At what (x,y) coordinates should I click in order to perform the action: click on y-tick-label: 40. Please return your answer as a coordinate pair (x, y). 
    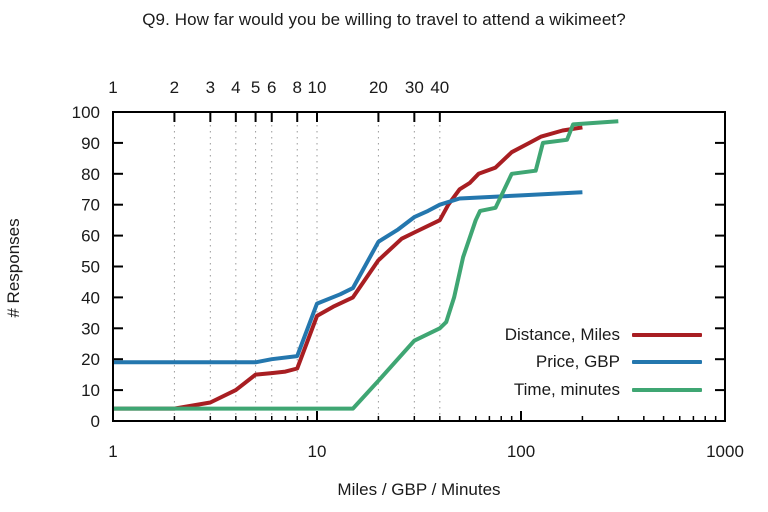
    Looking at the image, I should click on (90, 297).